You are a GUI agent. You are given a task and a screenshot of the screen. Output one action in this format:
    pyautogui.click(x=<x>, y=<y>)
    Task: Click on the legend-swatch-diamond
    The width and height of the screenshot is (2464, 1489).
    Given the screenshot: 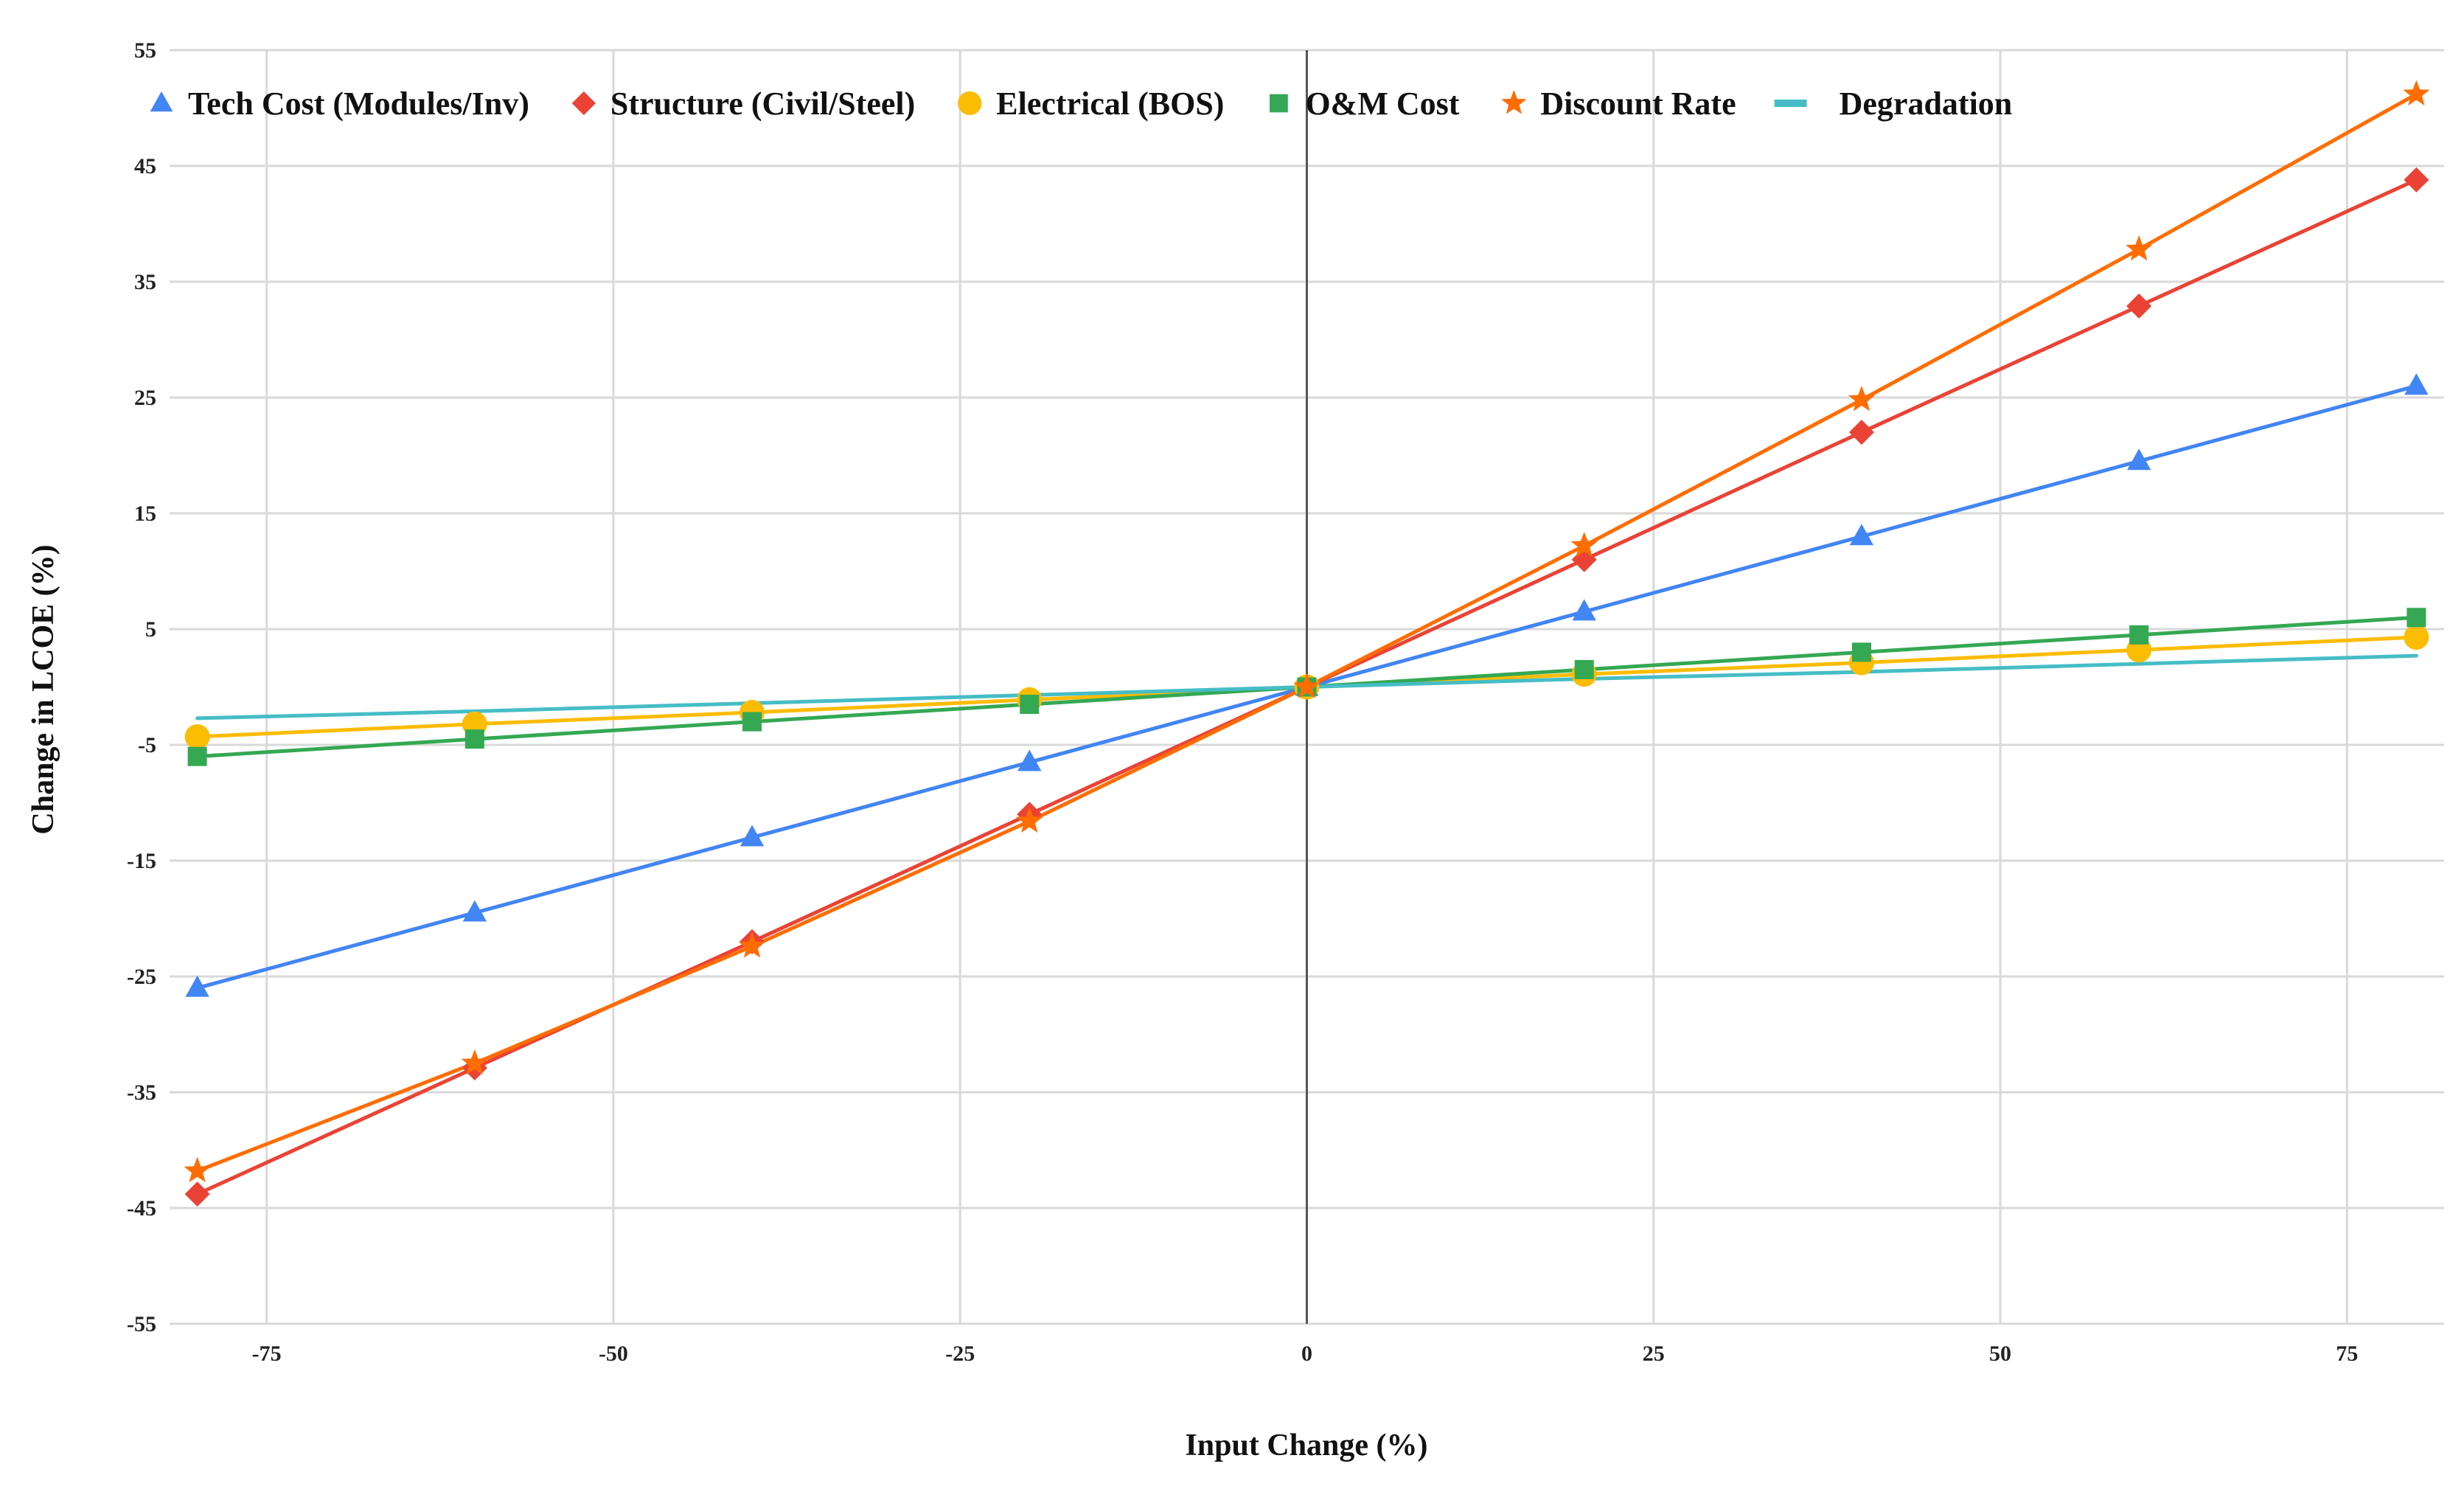 What is the action you would take?
    pyautogui.click(x=583, y=103)
    